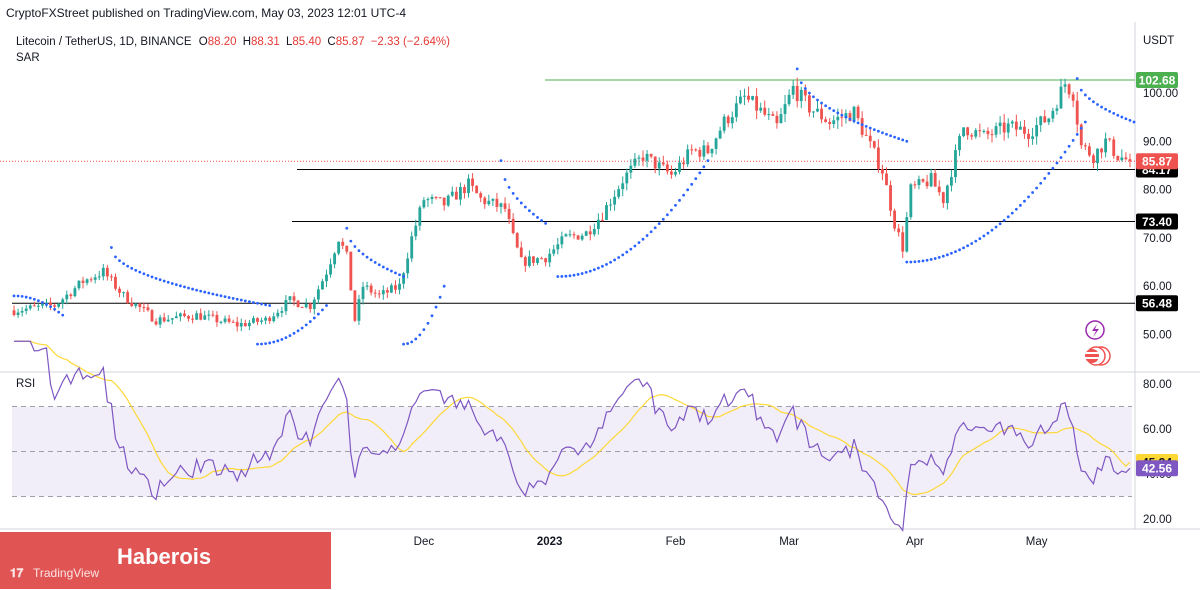  What do you see at coordinates (66, 573) in the screenshot?
I see `tradingview-wordmark: TradingView` at bounding box center [66, 573].